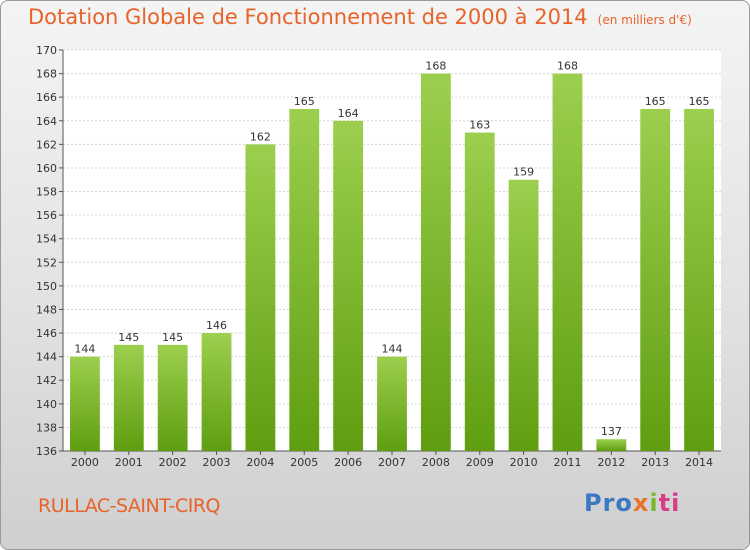 The height and width of the screenshot is (550, 750). I want to click on data-label: 146, so click(216, 325).